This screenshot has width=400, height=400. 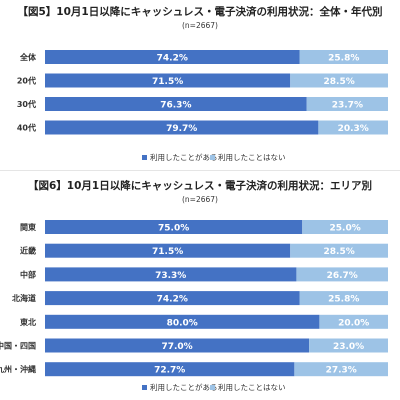 I want to click on category-label: 中部, so click(x=28, y=274).